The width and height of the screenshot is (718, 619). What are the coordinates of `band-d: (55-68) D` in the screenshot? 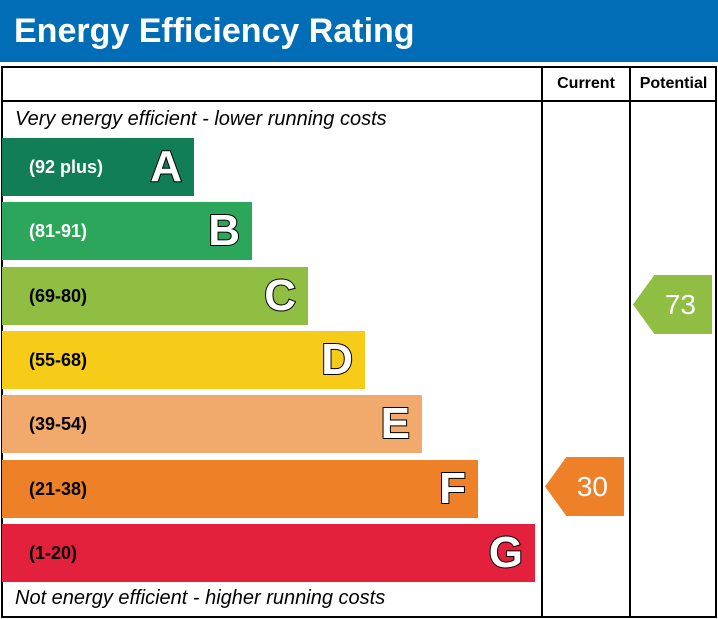 It's located at (183, 359).